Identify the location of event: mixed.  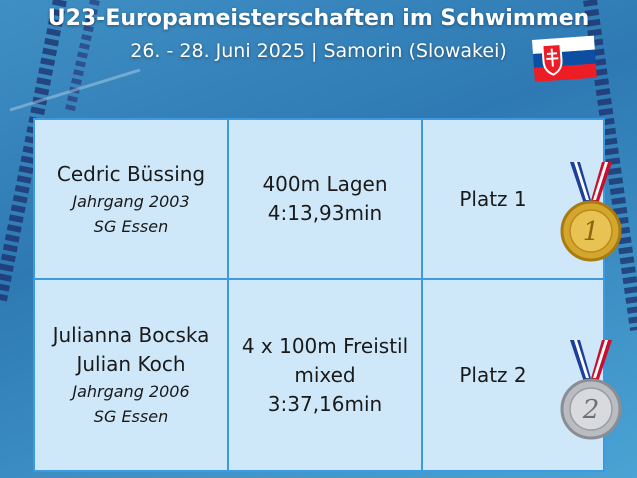
(325, 374).